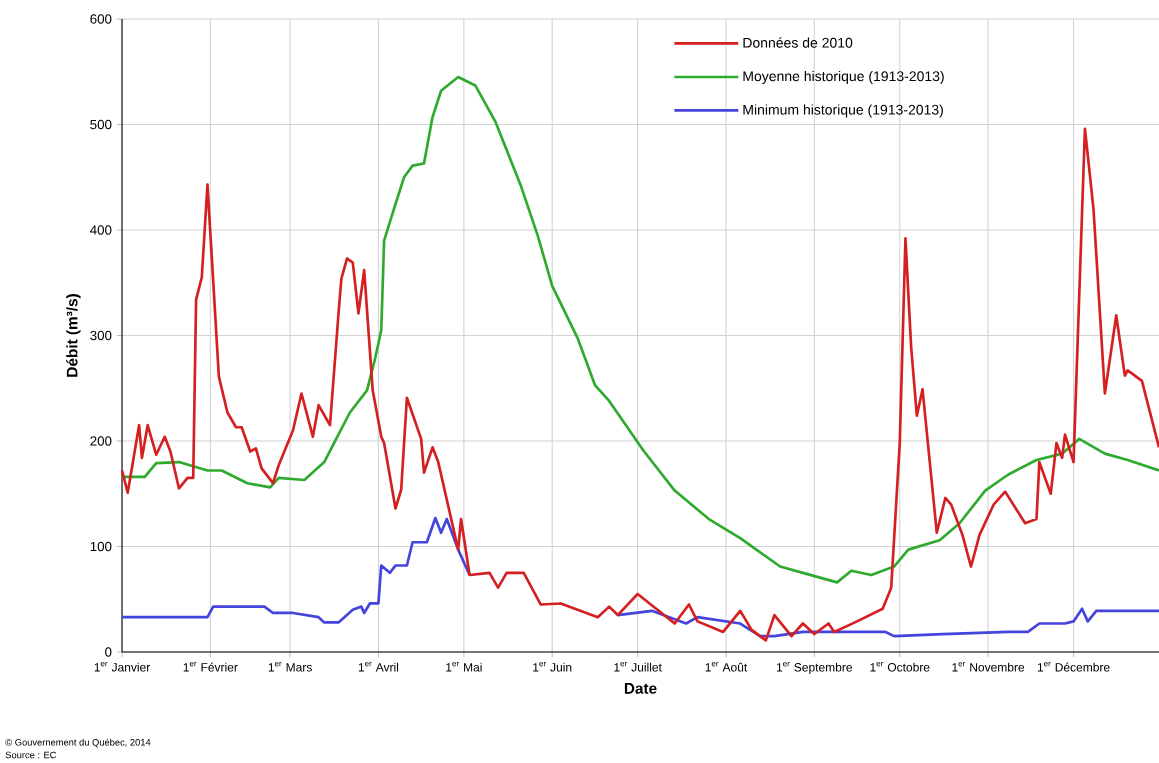 Image resolution: width=1159 pixels, height=763 pixels. Describe the element at coordinates (378, 667) in the screenshot. I see `x-tick-label: 1$^{er}$ Avril` at that location.